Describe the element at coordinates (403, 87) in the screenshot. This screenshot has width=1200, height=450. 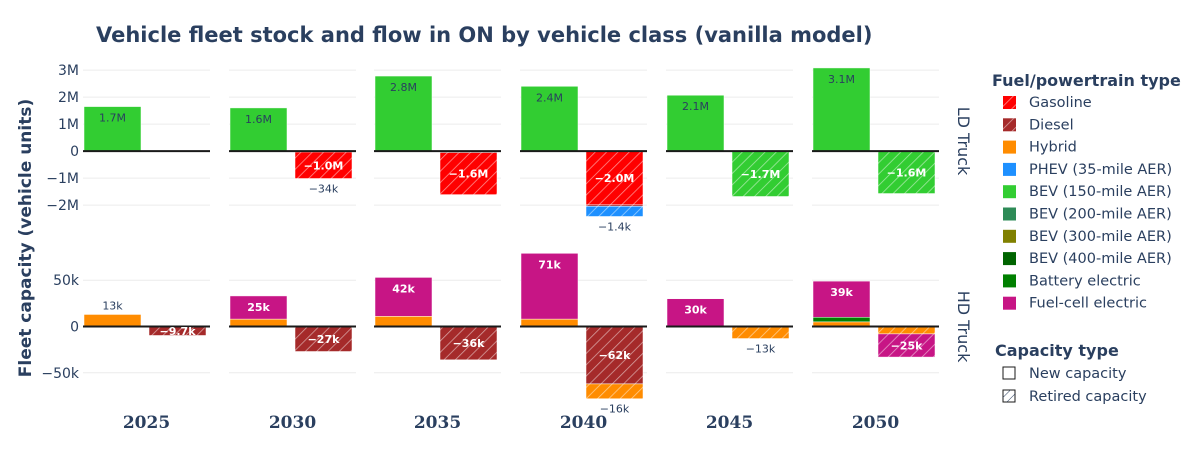
I see `data-label: 2.8M` at that location.